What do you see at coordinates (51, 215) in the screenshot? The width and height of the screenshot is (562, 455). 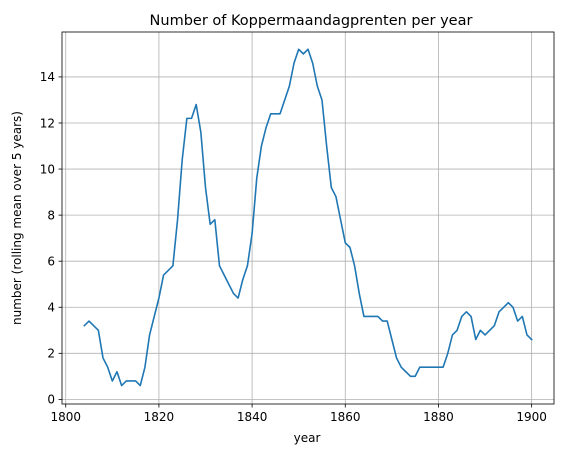 I see `y-tick-label: 8` at bounding box center [51, 215].